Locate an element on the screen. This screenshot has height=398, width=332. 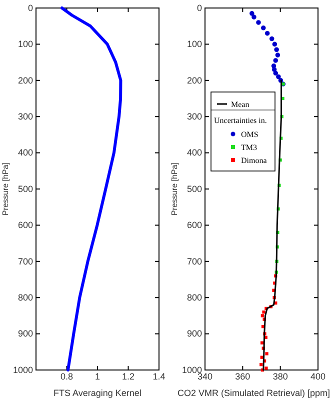
legend-label: TM3 is located at coordinates (249, 147).